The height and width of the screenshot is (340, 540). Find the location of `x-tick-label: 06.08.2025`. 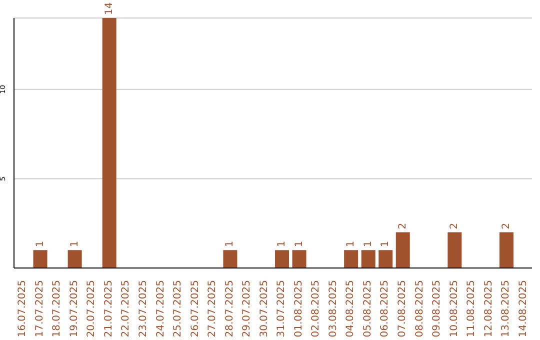

x-tick-label: 06.08.2025 is located at coordinates (385, 309).